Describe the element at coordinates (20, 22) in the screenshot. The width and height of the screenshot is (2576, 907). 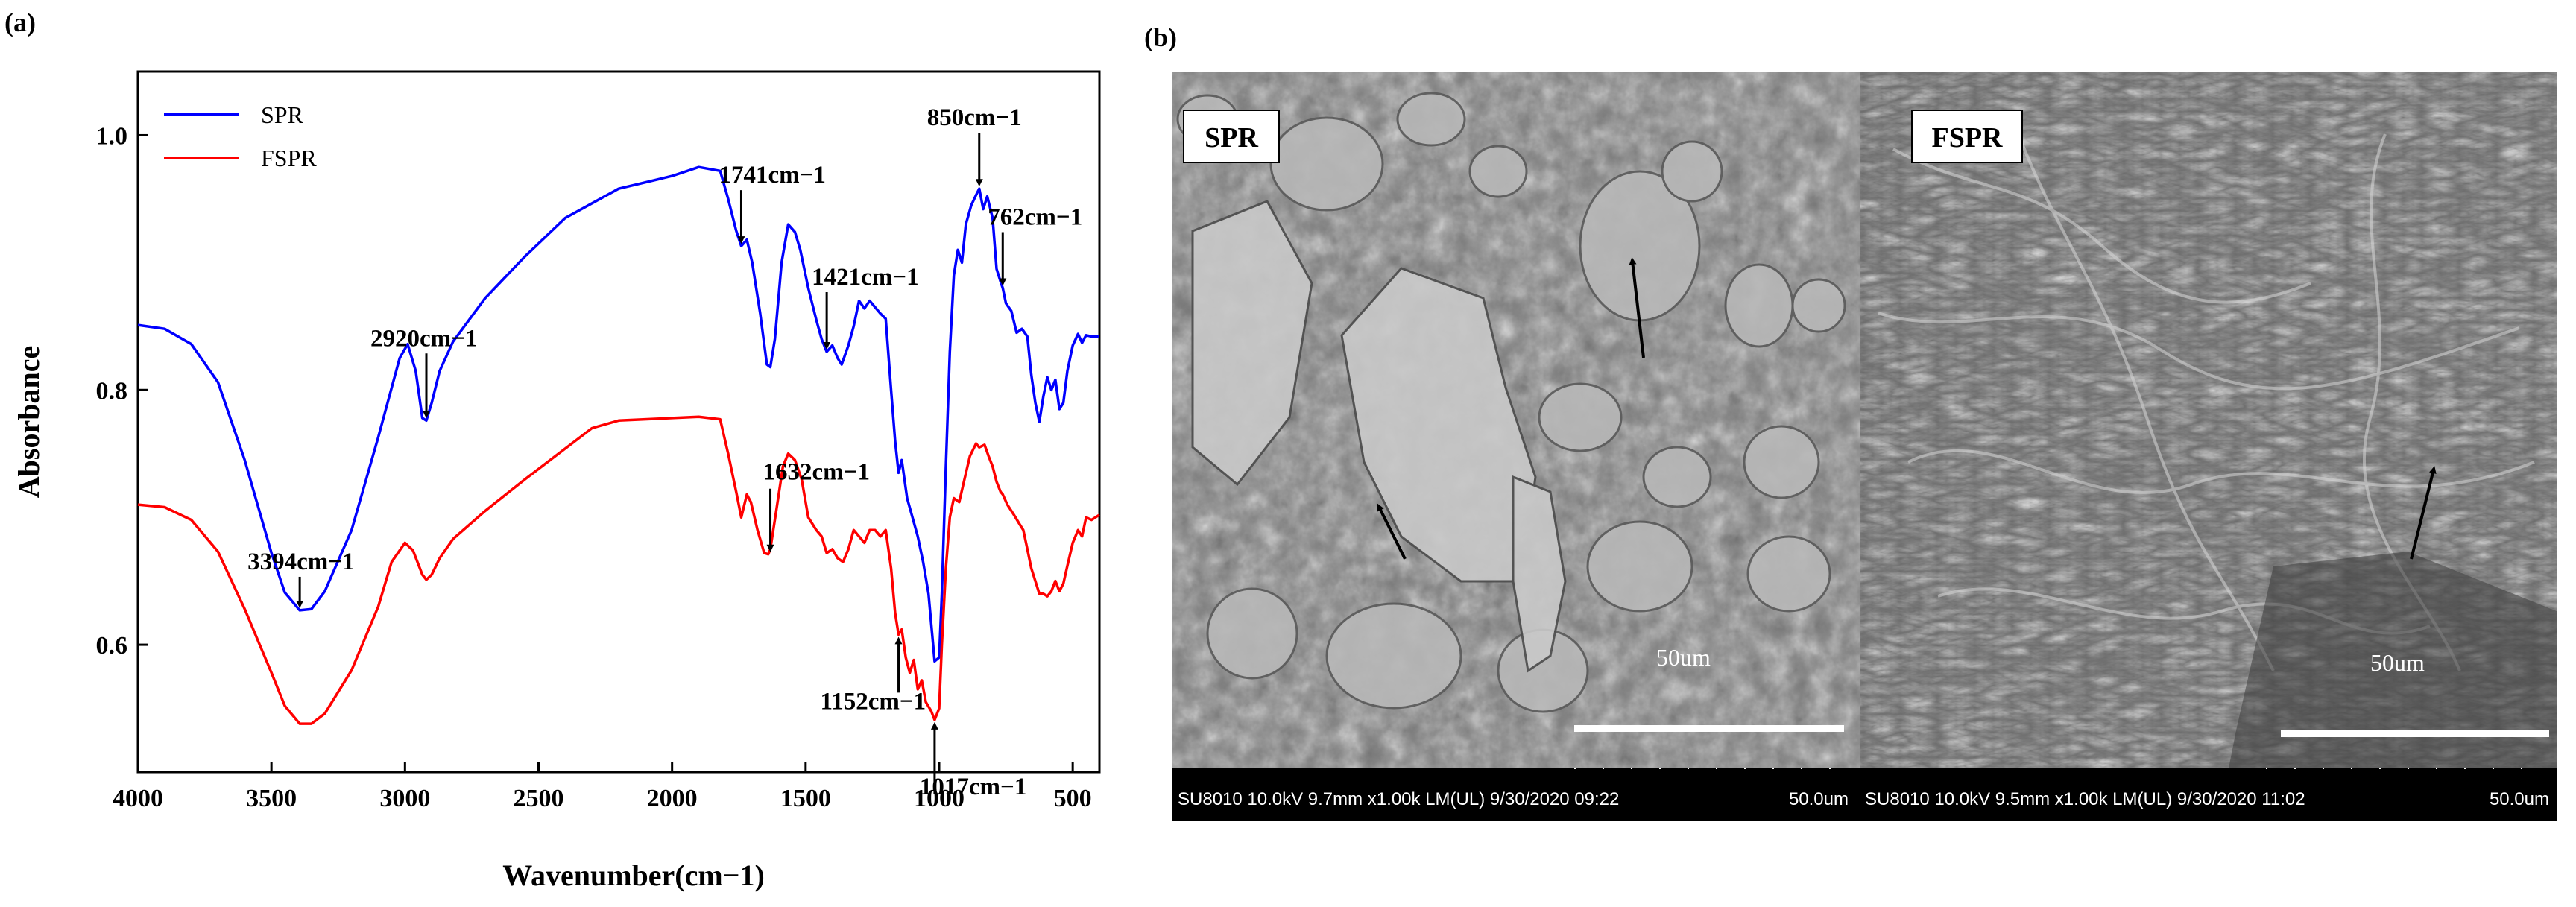
I see `panel-a-label: (a)` at that location.